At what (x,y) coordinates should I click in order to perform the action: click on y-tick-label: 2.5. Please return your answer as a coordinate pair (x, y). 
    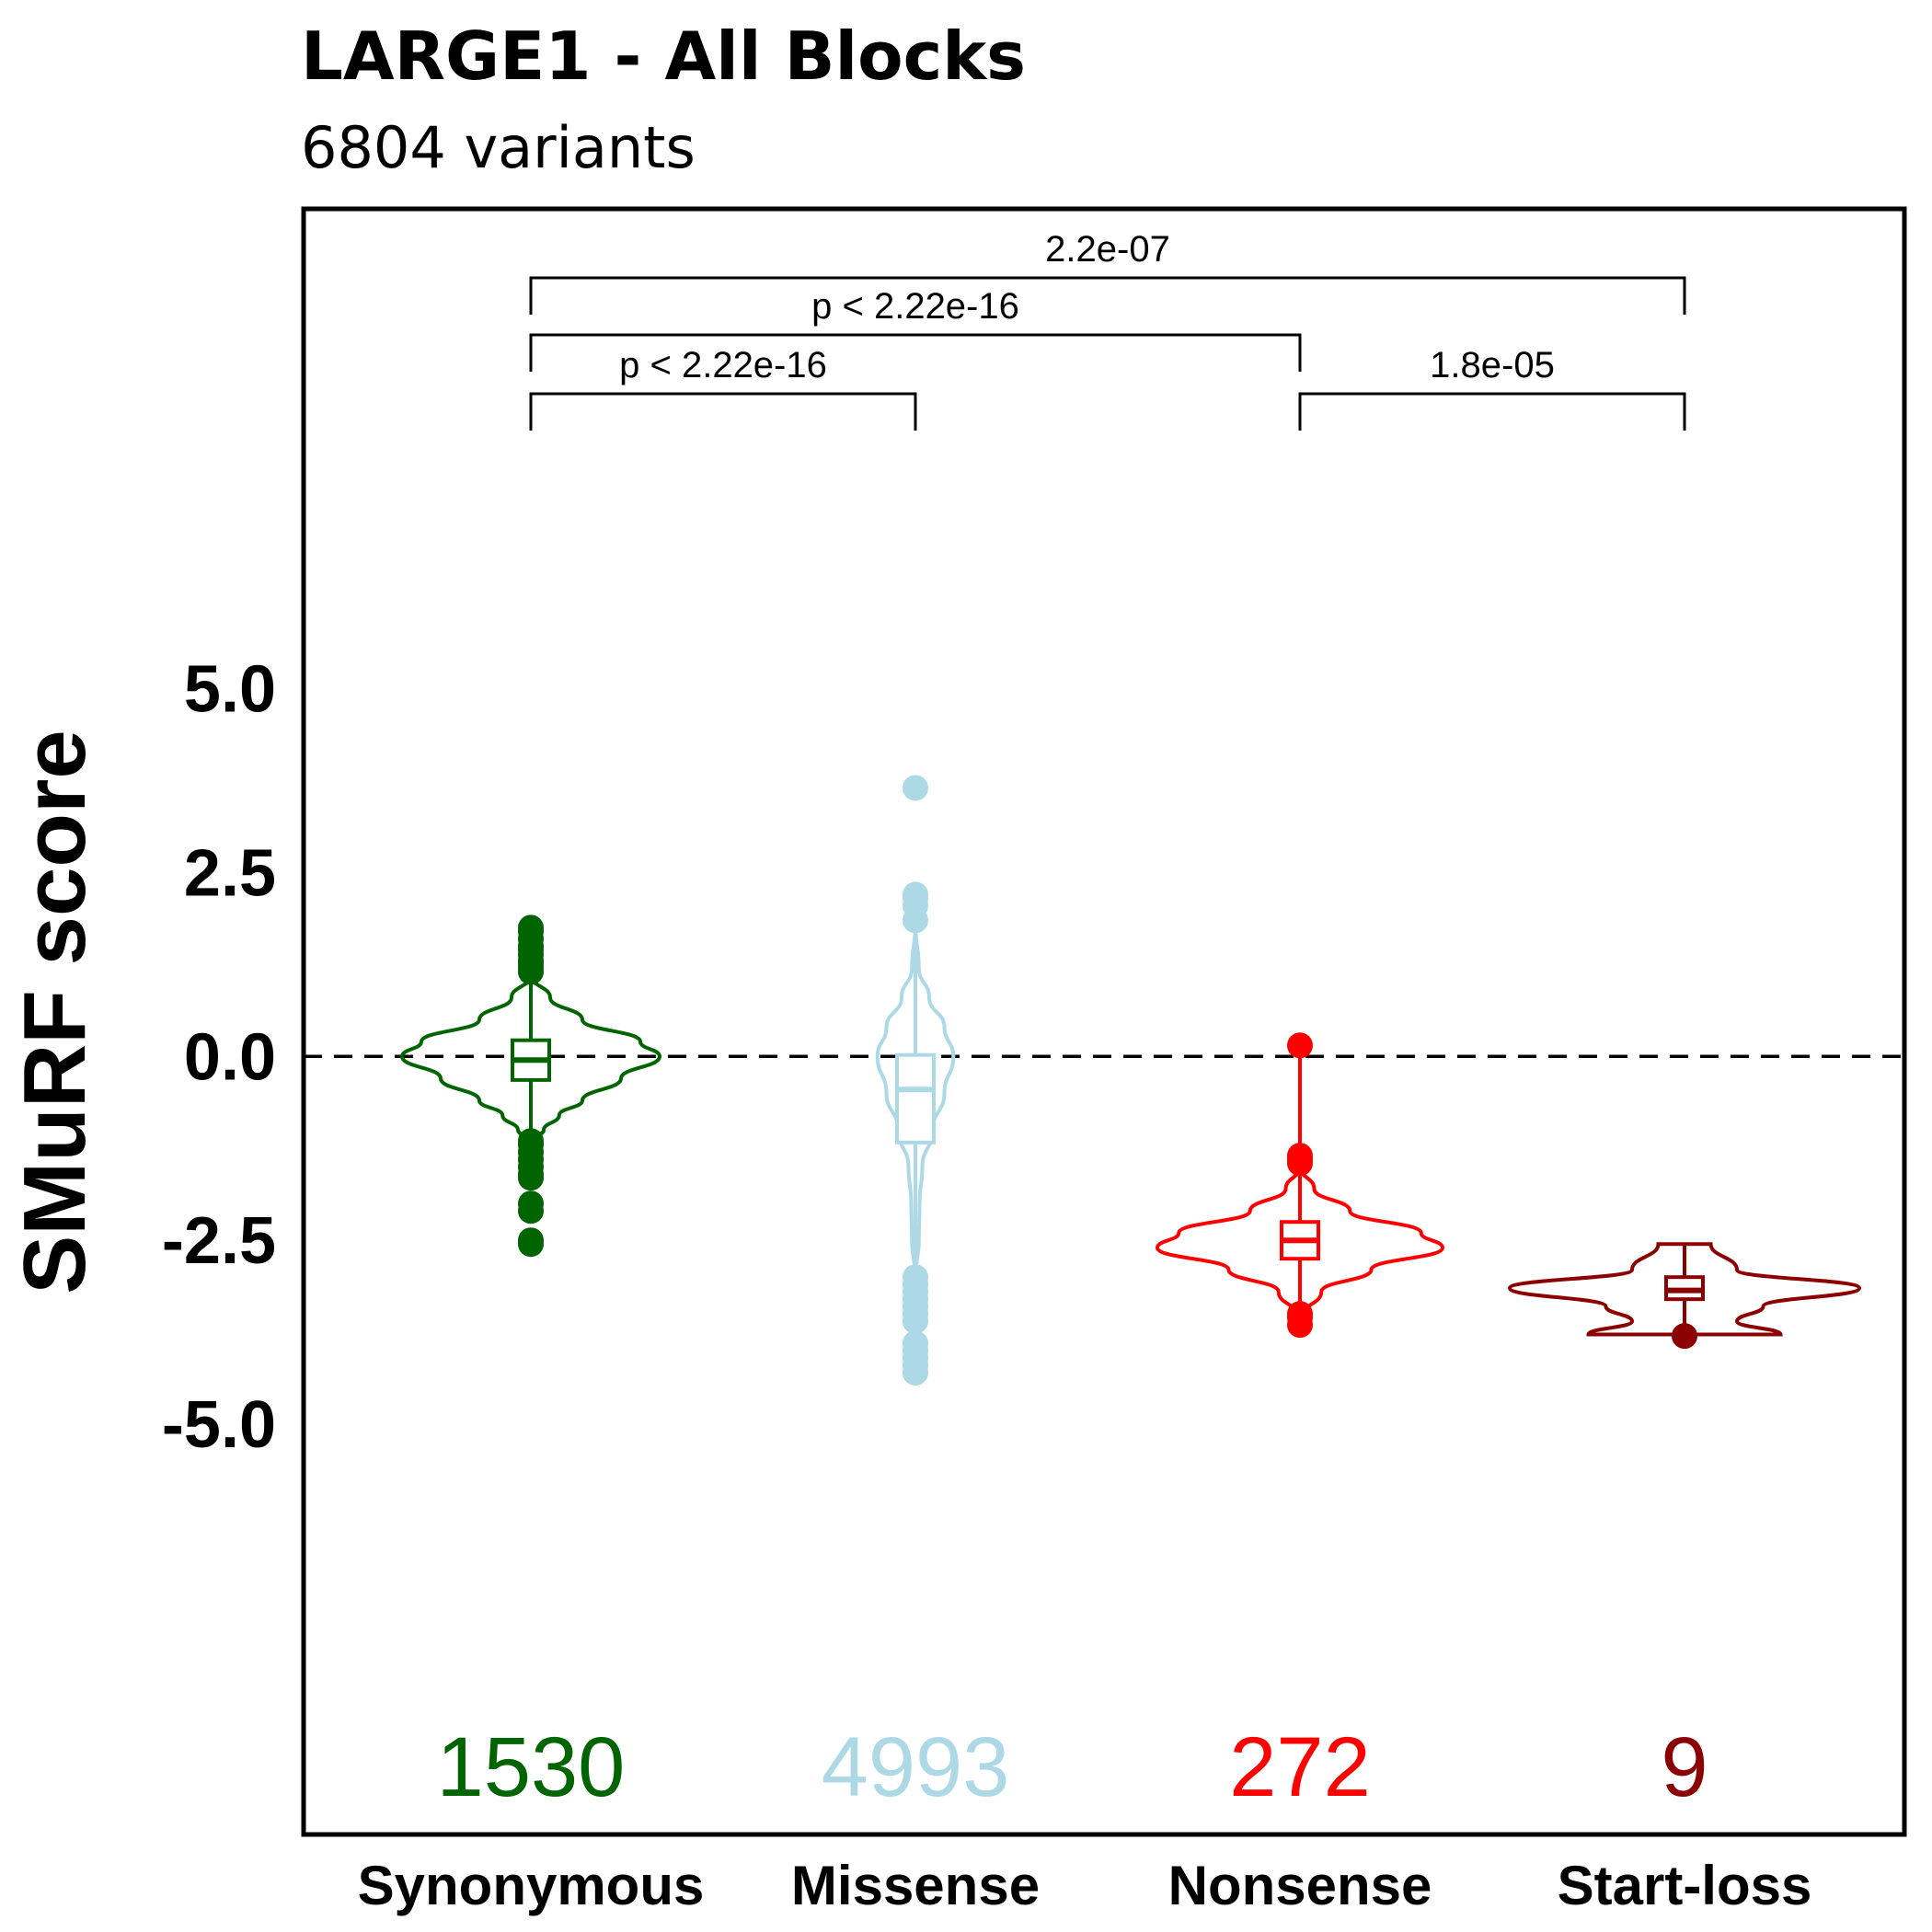
    Looking at the image, I should click on (230, 873).